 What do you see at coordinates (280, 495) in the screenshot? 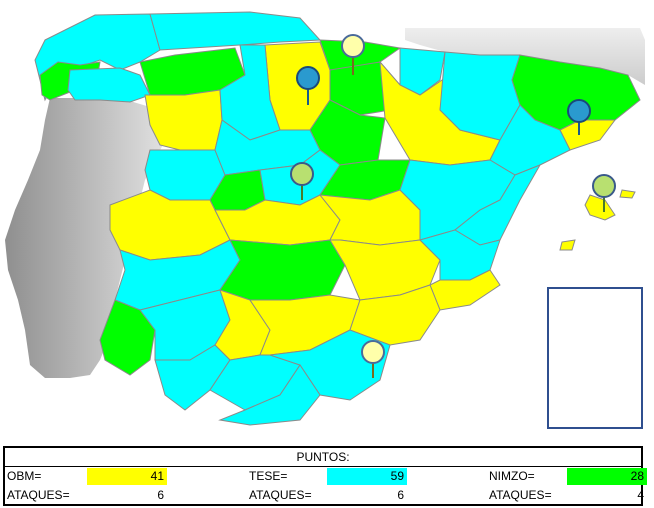
I see `tese-attacks-label: ATAQUES=` at bounding box center [280, 495].